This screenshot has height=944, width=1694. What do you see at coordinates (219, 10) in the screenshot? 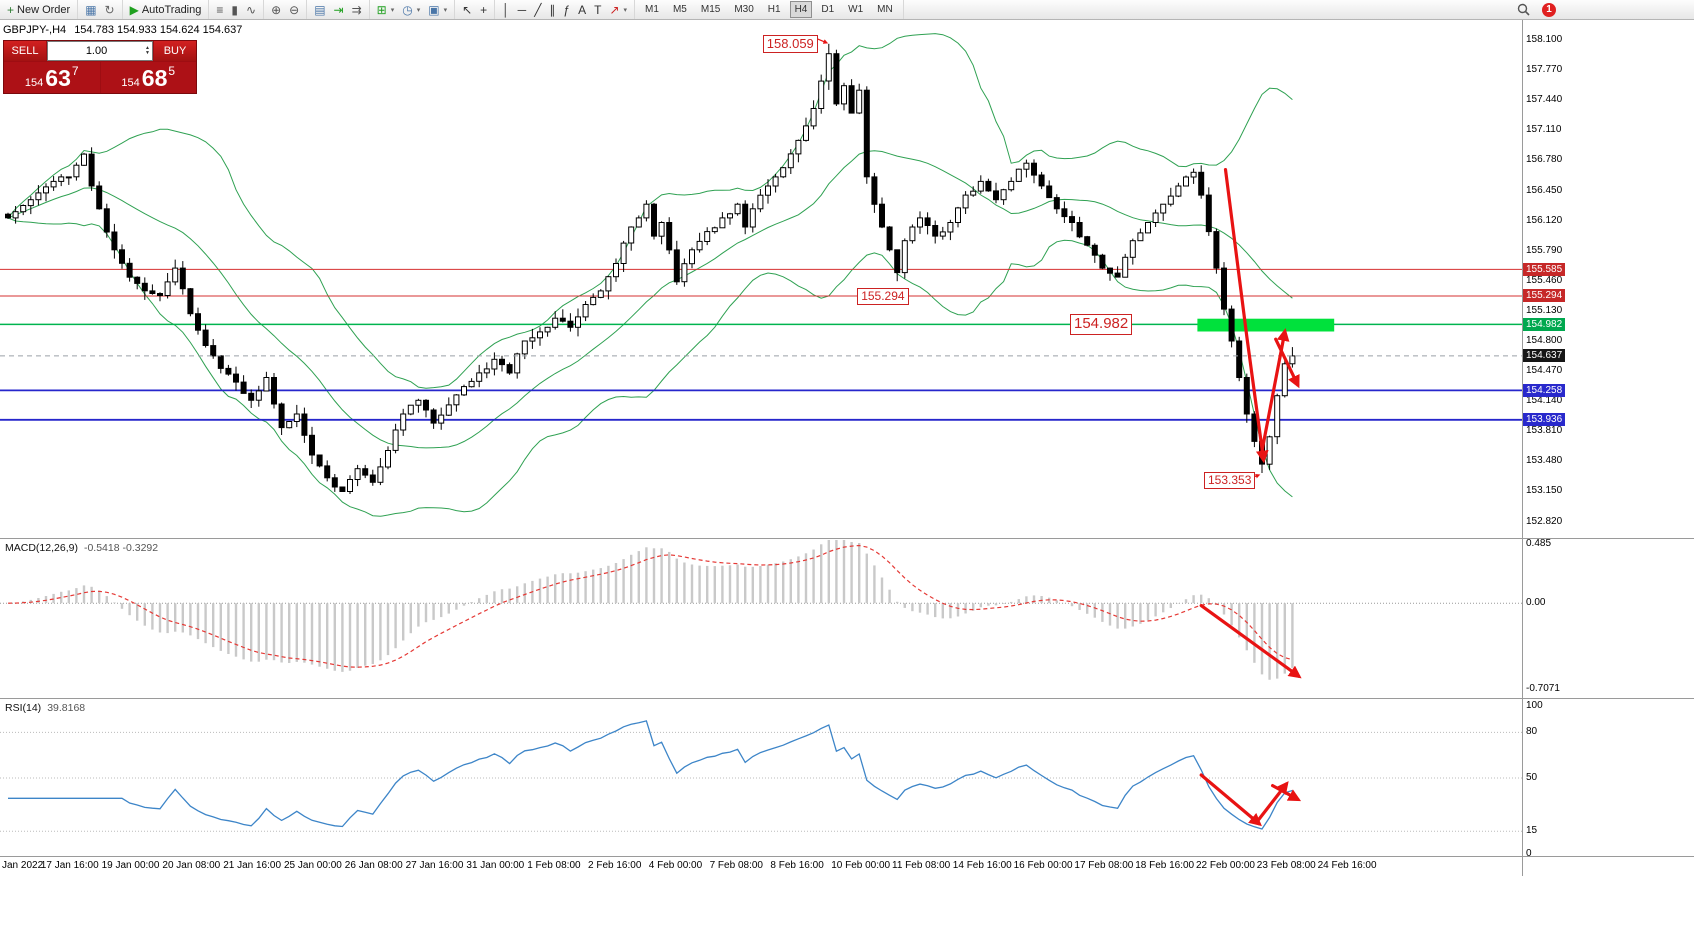
I see `bar-chart-icon: ≡` at bounding box center [219, 10].